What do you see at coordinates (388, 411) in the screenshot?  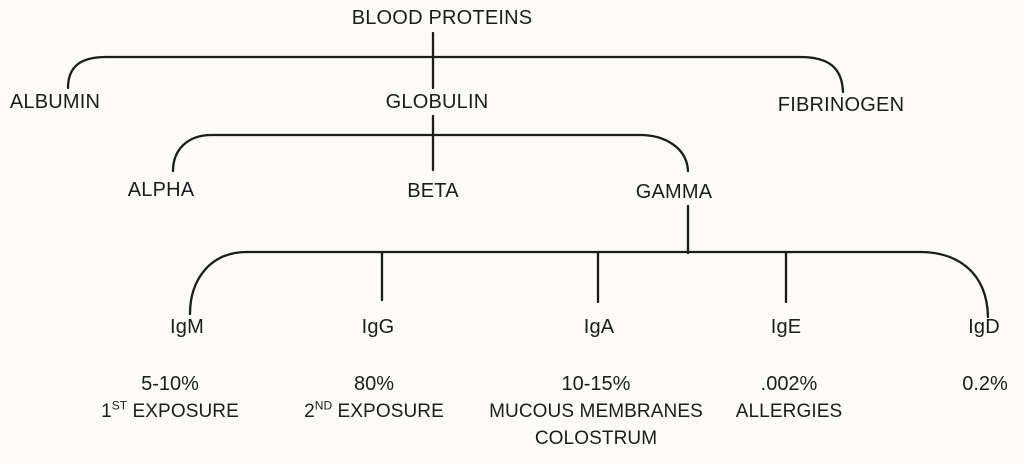 I see `igg-note-post: EXPOSURE` at bounding box center [388, 411].